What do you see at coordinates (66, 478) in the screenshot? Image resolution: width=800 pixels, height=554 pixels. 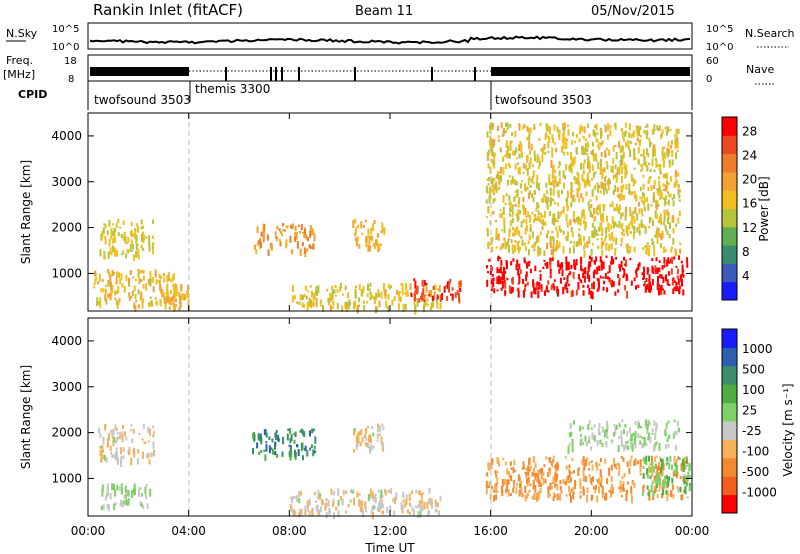 I see `velocity-ytick-label: 1000` at bounding box center [66, 478].